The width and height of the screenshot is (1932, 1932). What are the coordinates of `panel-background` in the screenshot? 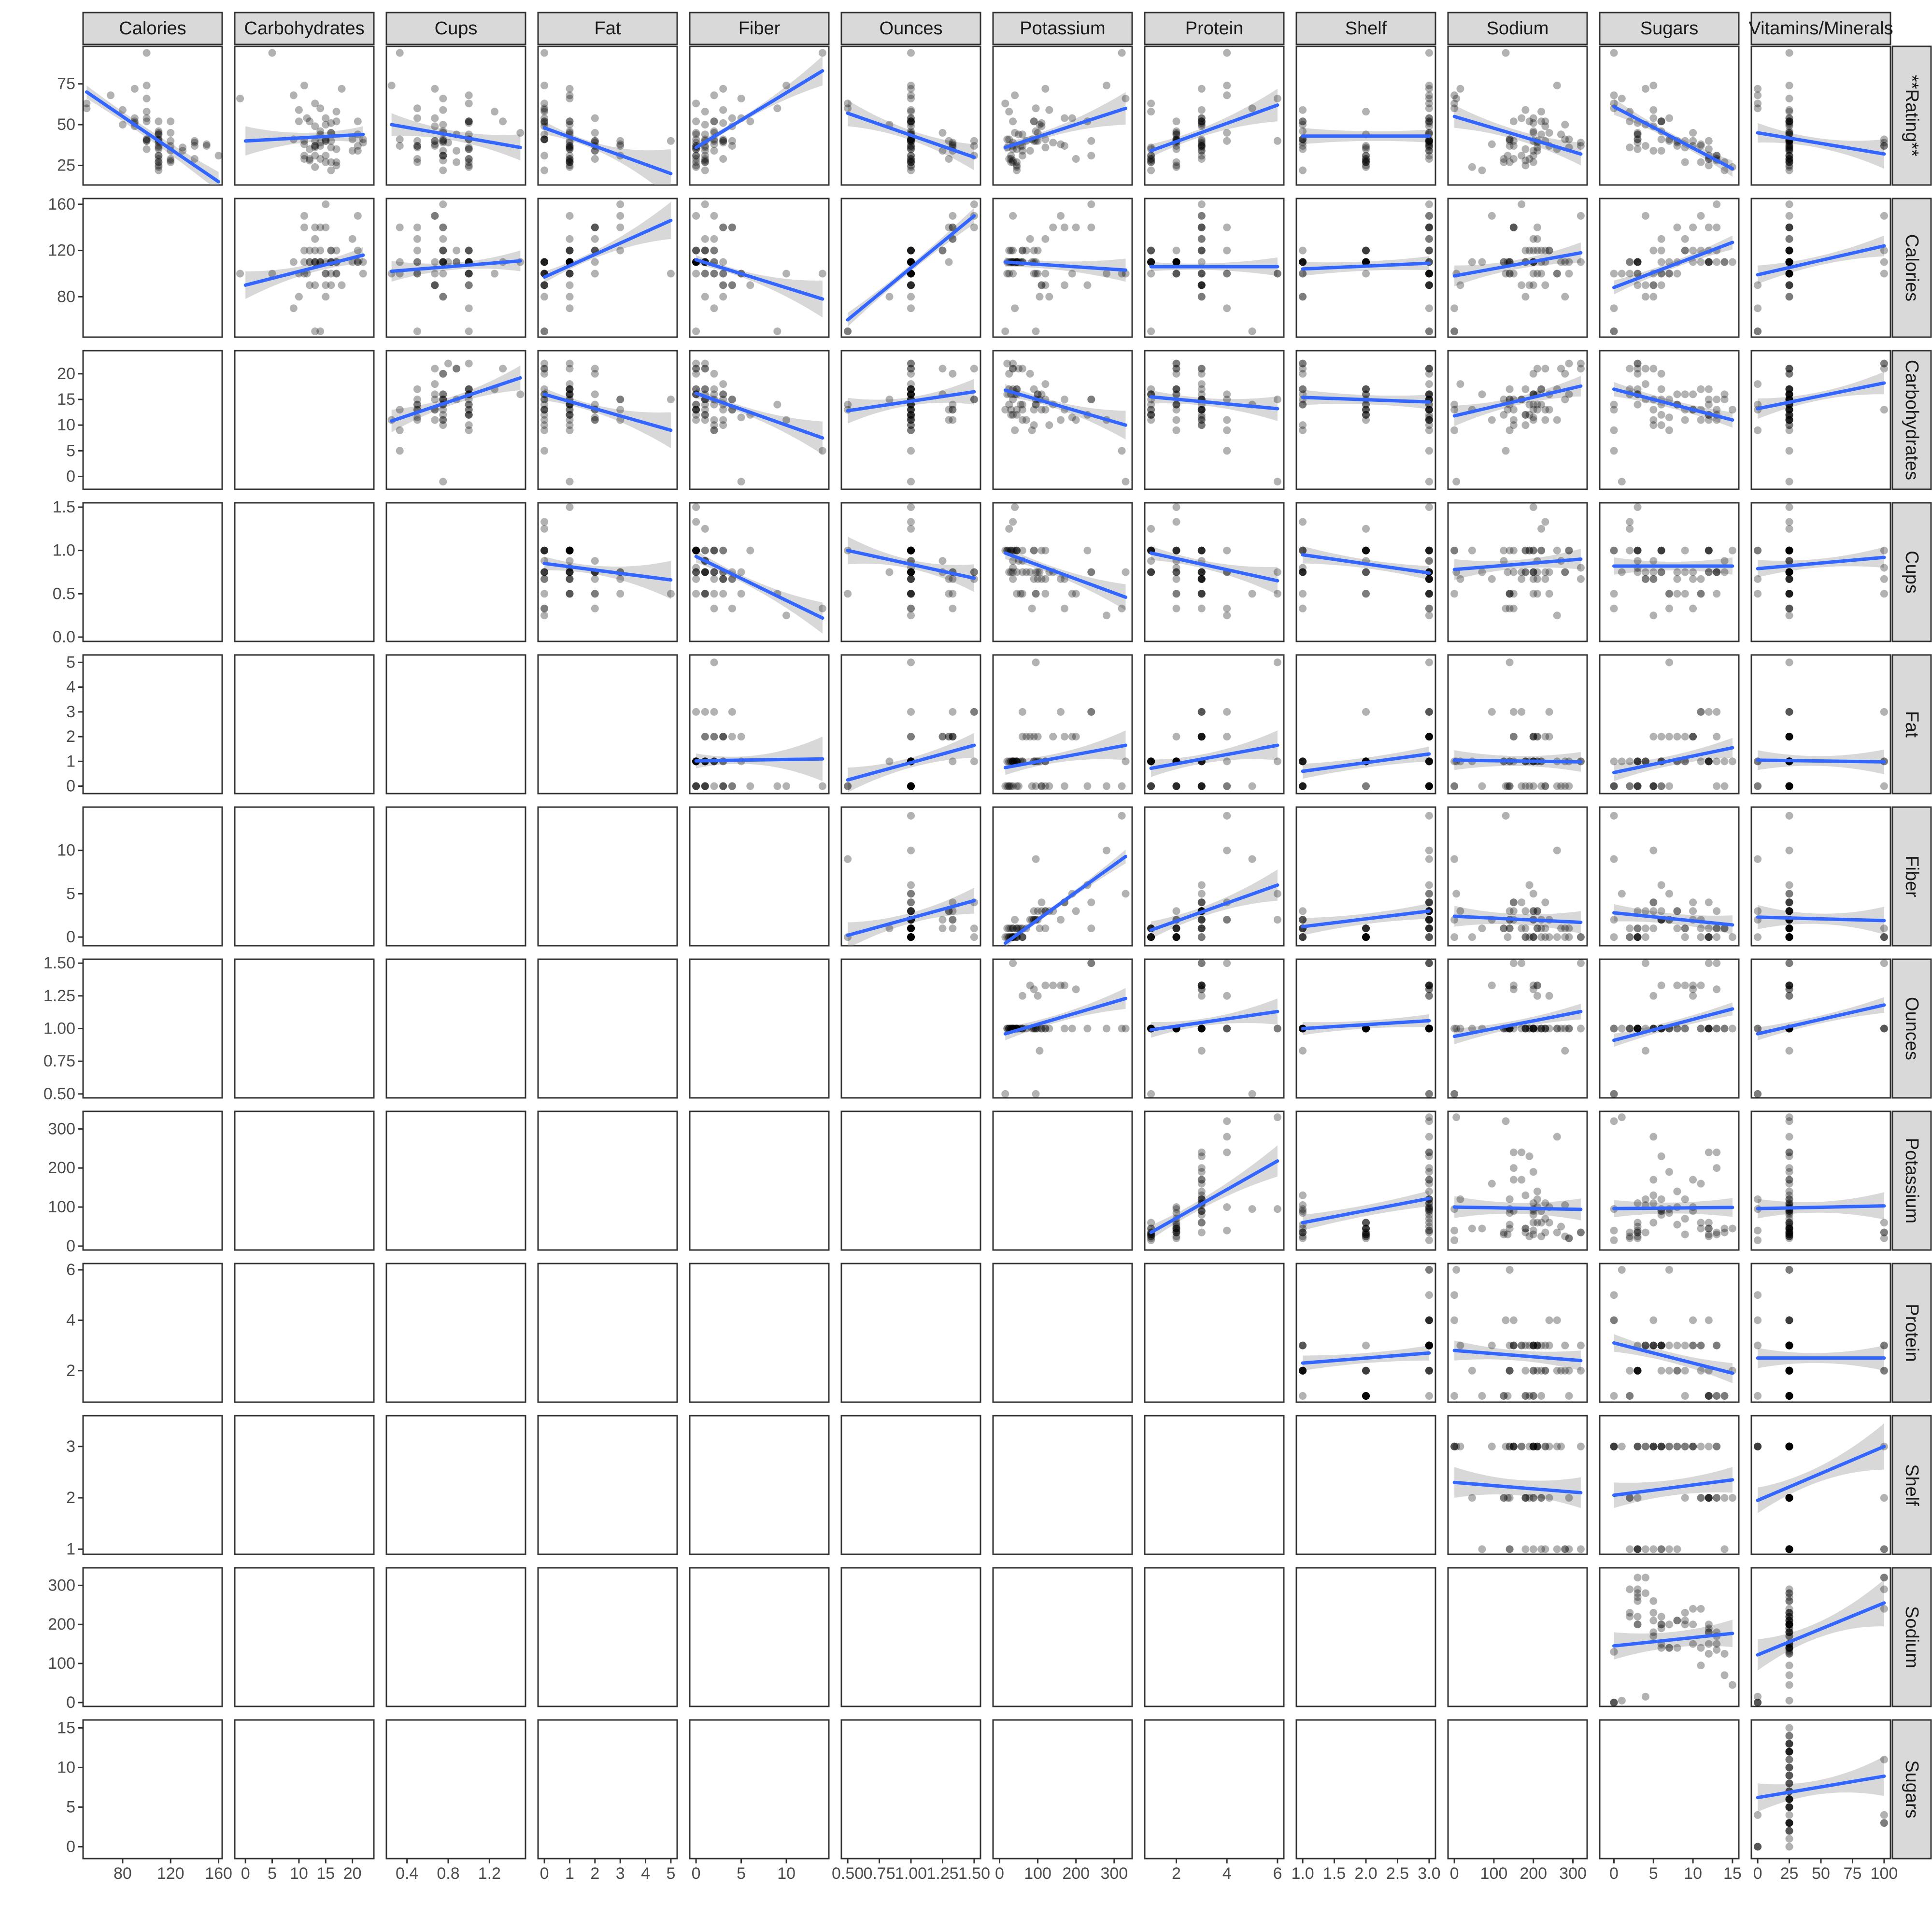 It's located at (607, 115).